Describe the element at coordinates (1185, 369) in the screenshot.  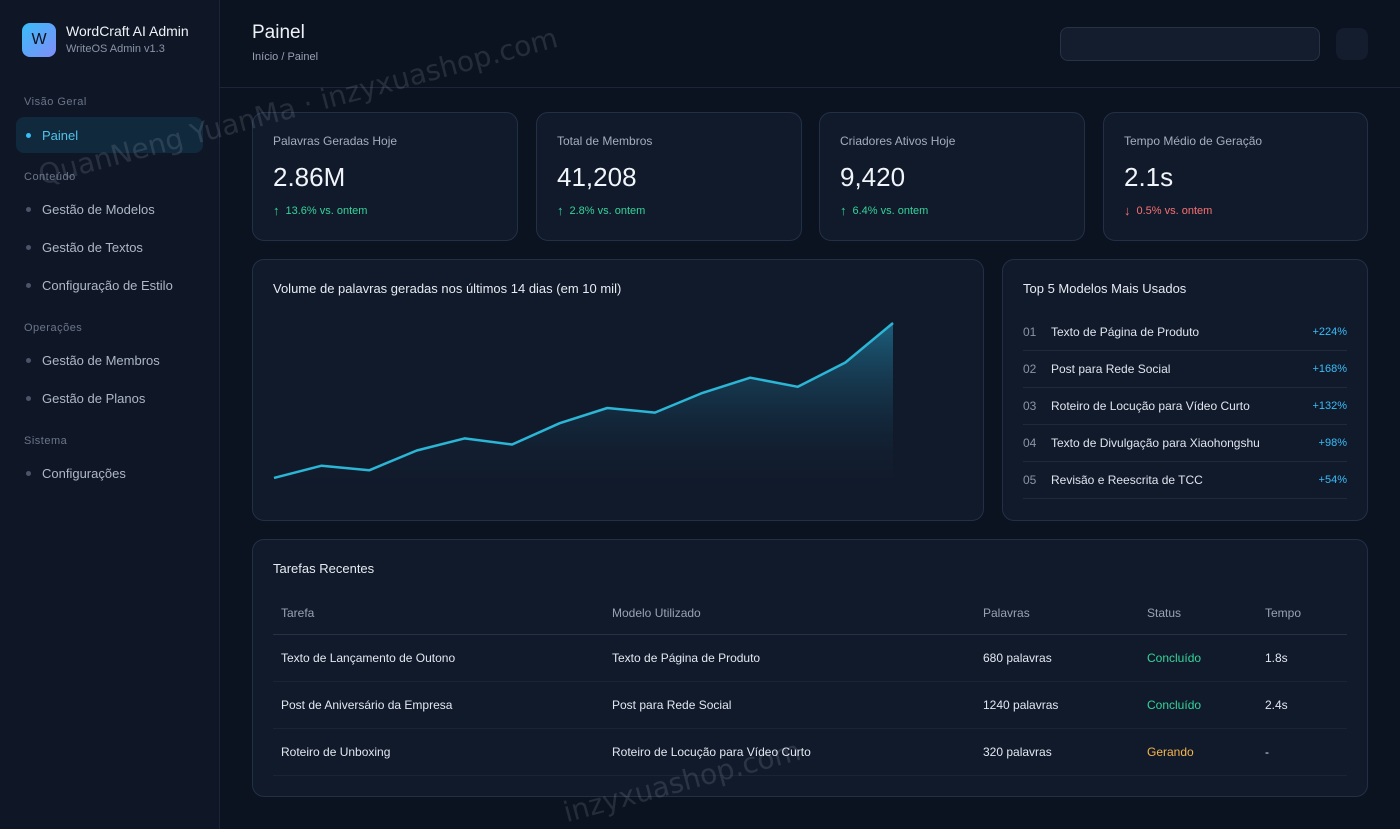
I see `list-item: 02 Post para Rede Social +168%` at that location.